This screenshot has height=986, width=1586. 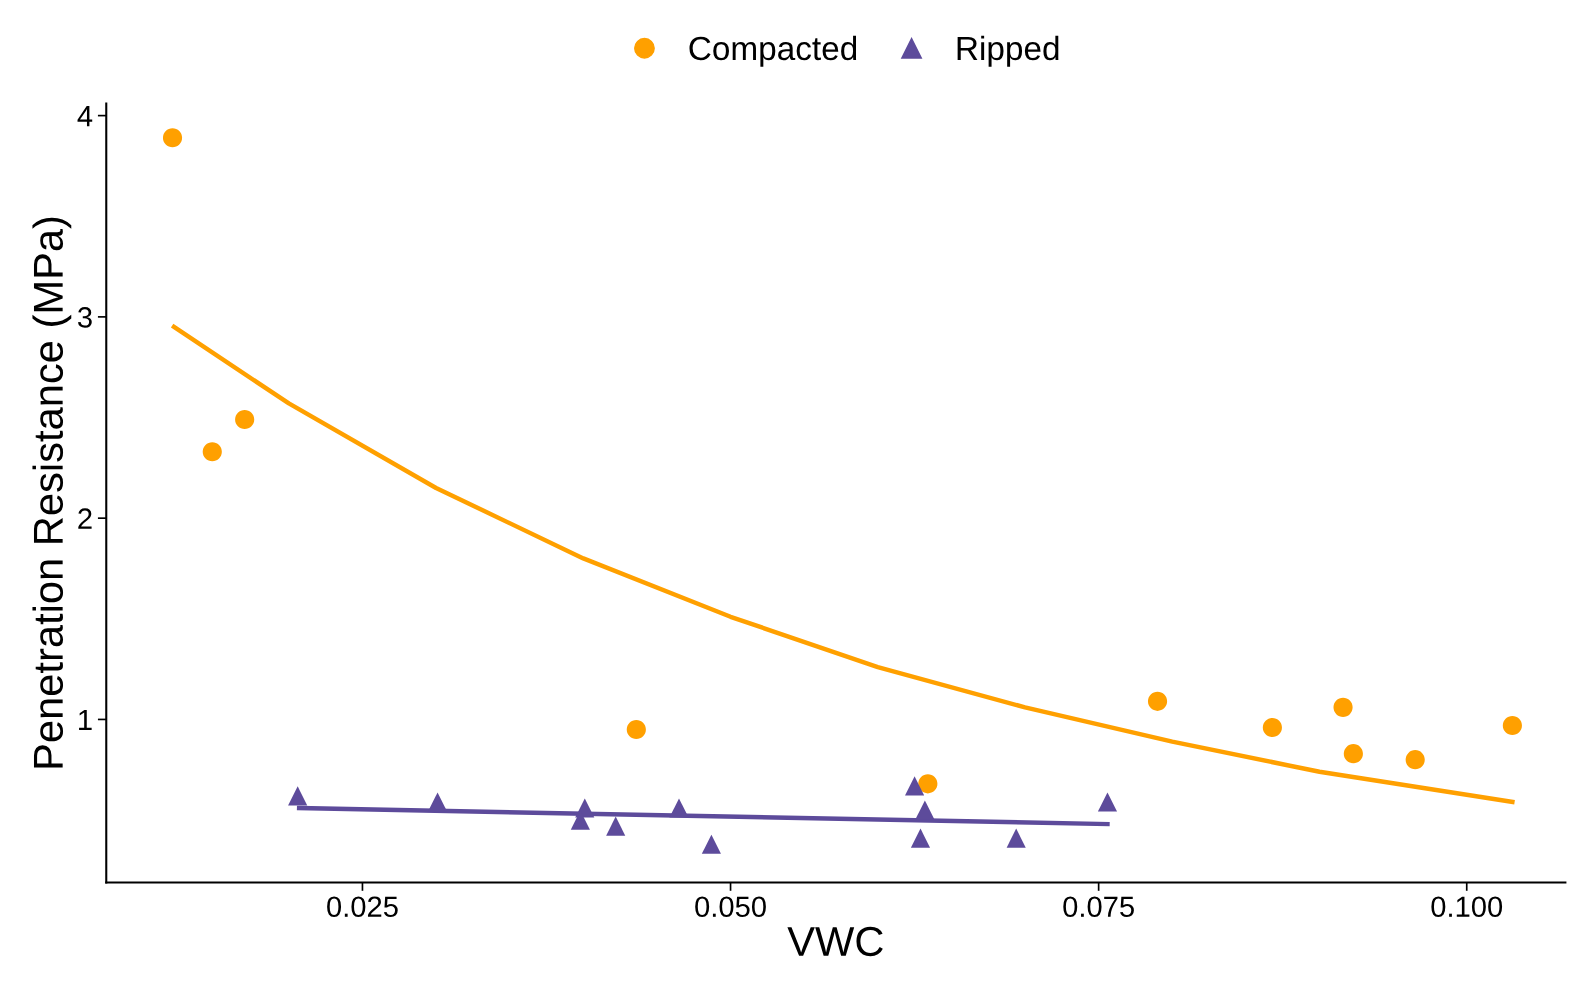 I want to click on y-tick-label: 2, so click(x=85, y=518).